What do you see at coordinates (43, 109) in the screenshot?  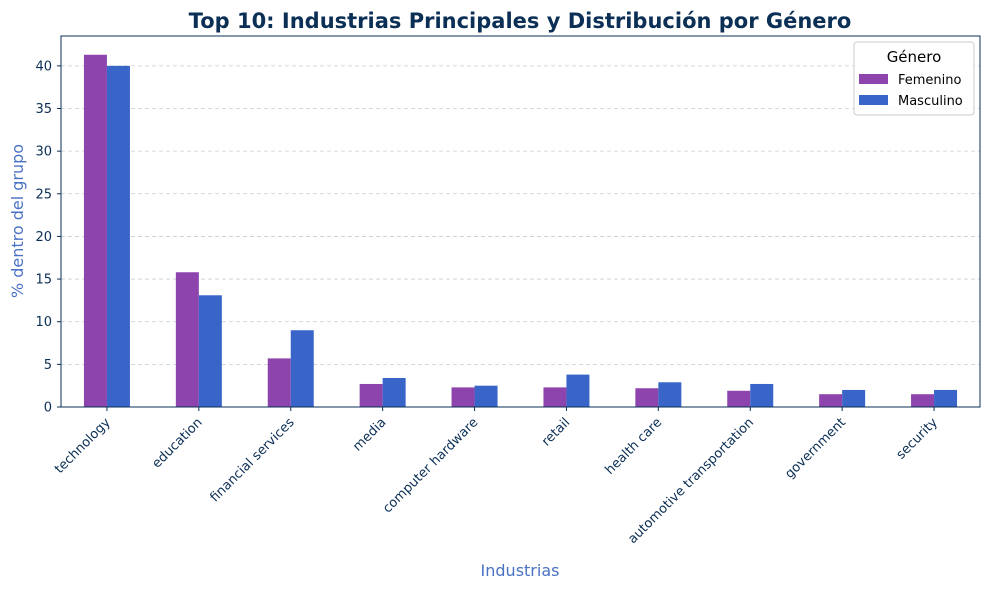 I see `y-tick-label: 35` at bounding box center [43, 109].